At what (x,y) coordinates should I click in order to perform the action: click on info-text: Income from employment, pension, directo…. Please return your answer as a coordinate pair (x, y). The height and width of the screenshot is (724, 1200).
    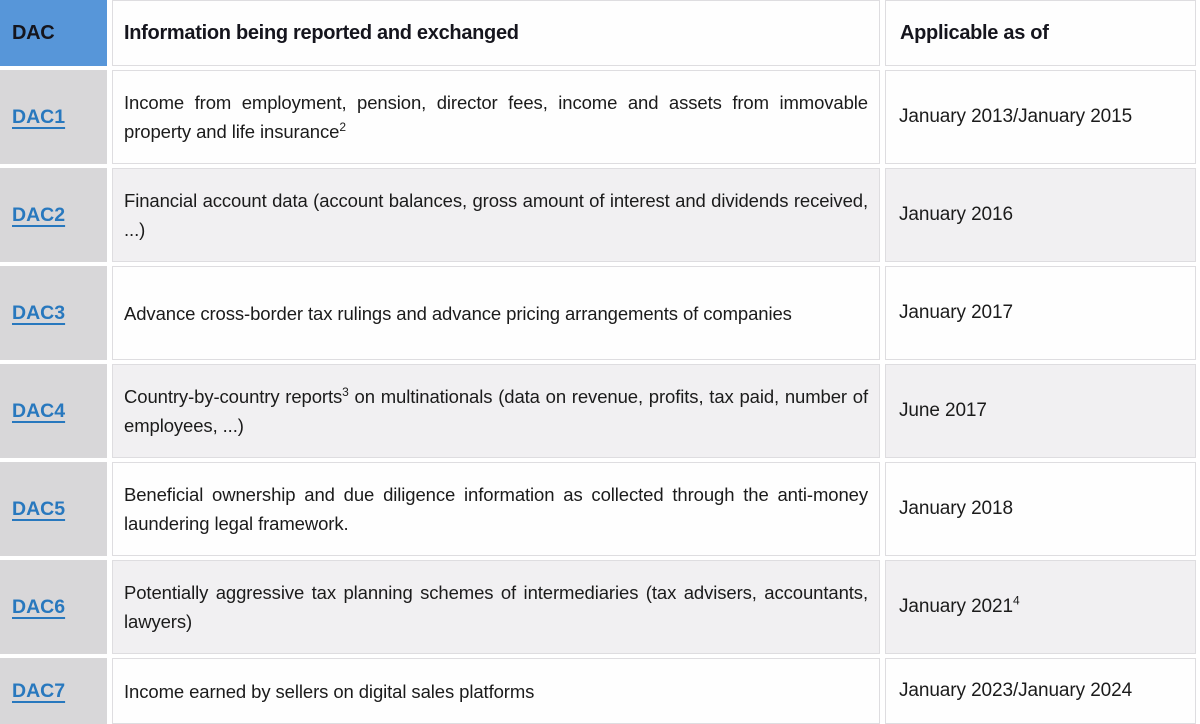
    Looking at the image, I should click on (496, 117).